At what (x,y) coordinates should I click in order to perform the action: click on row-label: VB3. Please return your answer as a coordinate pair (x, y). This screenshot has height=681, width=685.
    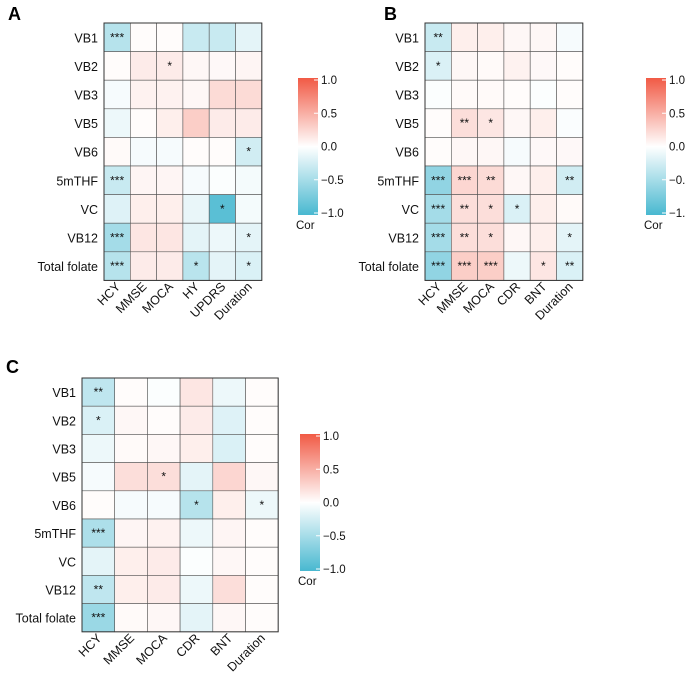
    Looking at the image, I should click on (64, 450).